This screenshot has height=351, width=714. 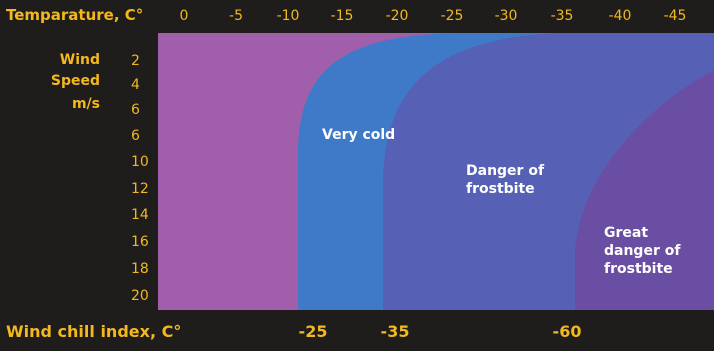 I want to click on temperature-tick: -15, so click(x=342, y=16).